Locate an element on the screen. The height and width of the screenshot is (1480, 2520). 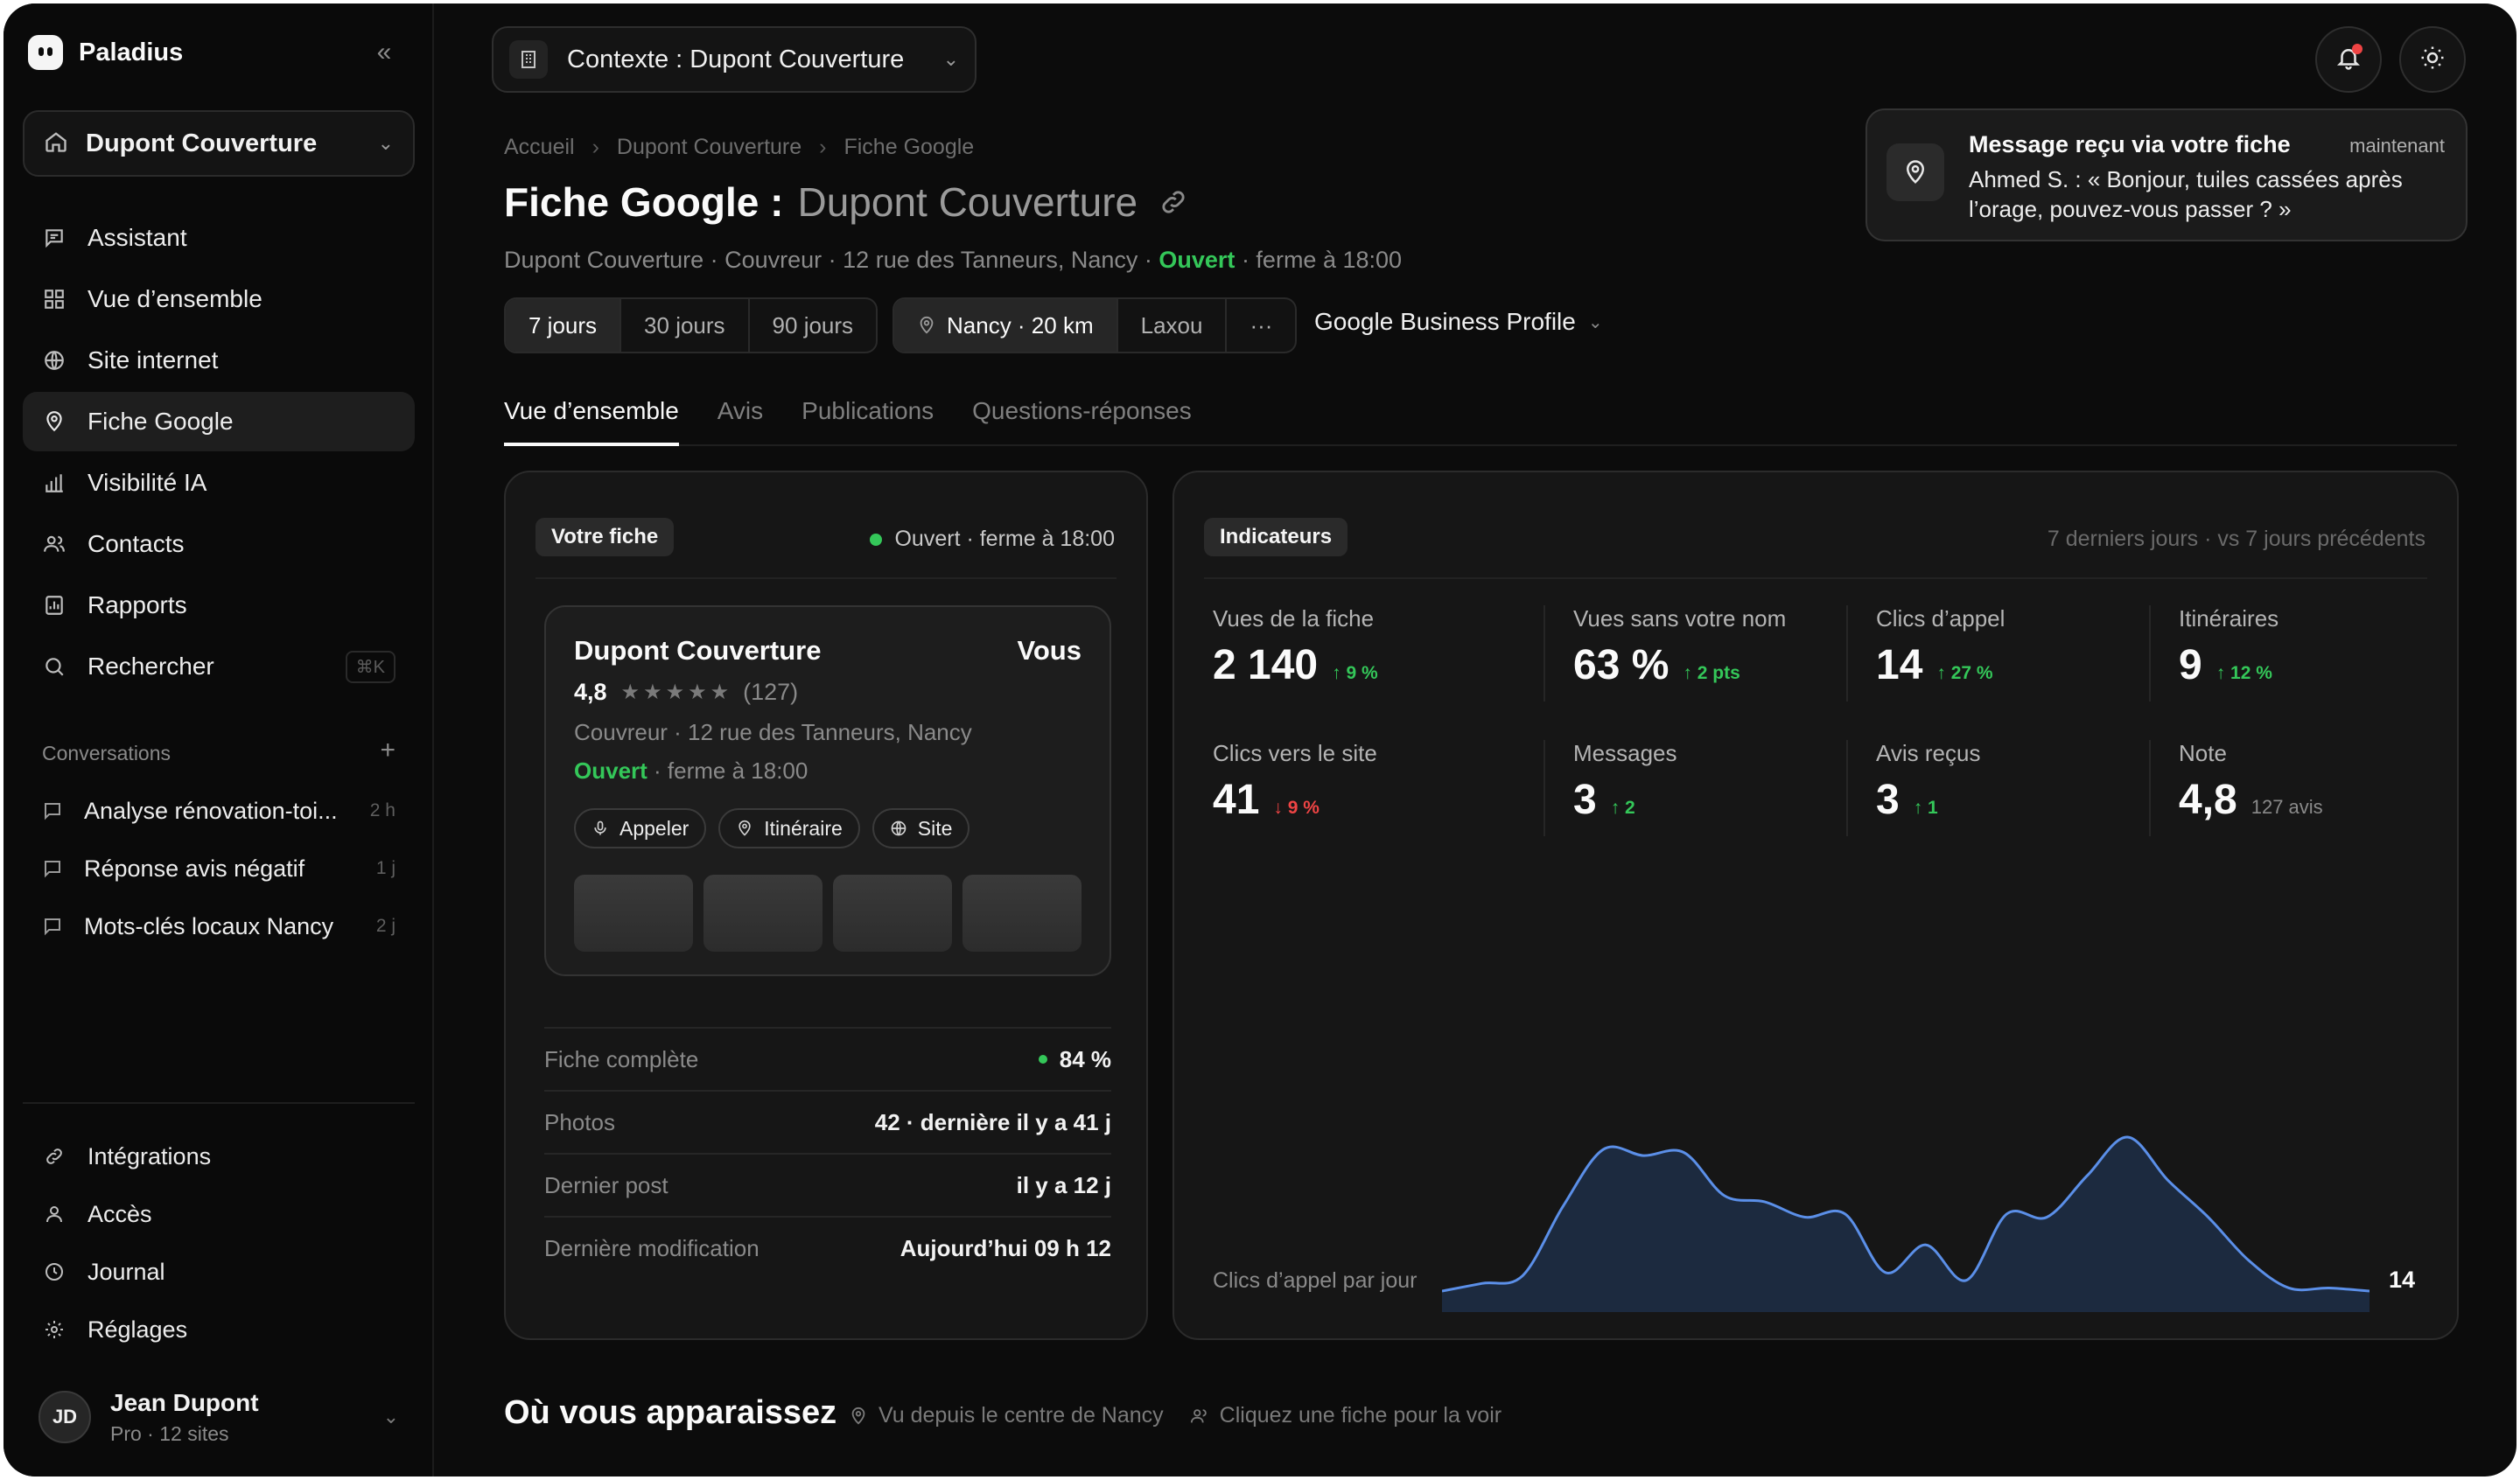
nav-item-integrations: Intégrations is located at coordinates (219, 1156).